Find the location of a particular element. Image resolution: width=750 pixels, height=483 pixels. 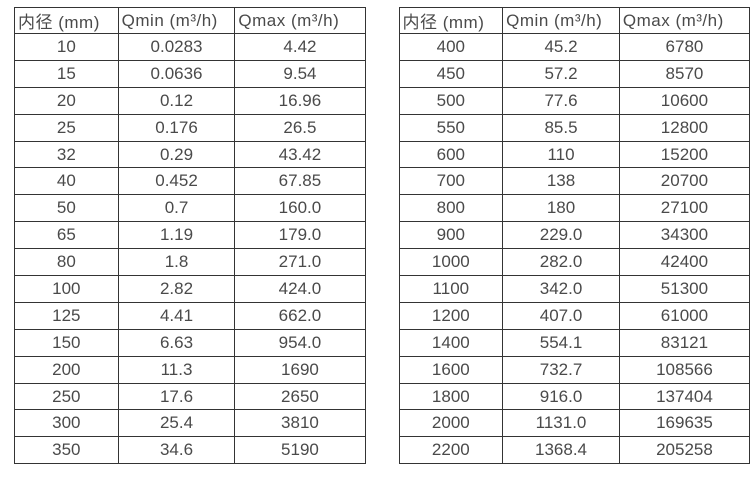

table-cell: 15200 is located at coordinates (684, 154).